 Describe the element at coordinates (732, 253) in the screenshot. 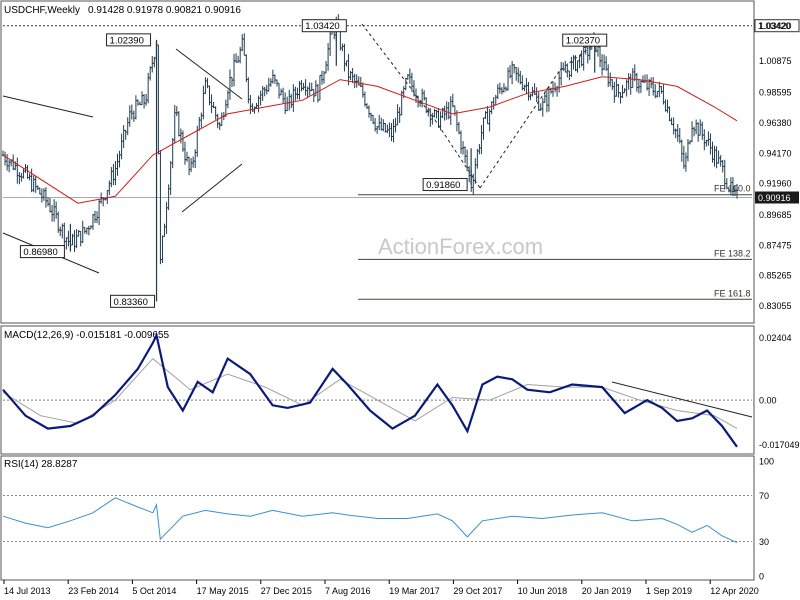

I see `fib-level-label: FE 138.2` at that location.